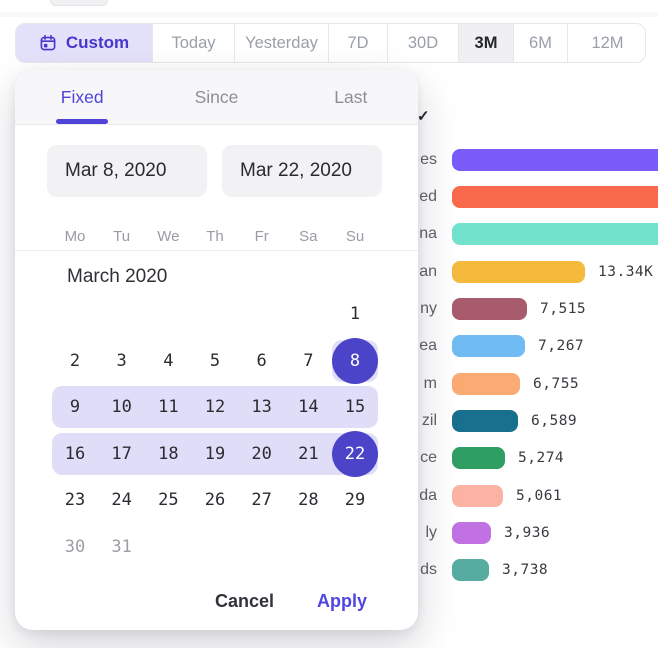 This screenshot has height=648, width=658. Describe the element at coordinates (329, 346) in the screenshot. I see `chart-row: ea 7,267` at that location.